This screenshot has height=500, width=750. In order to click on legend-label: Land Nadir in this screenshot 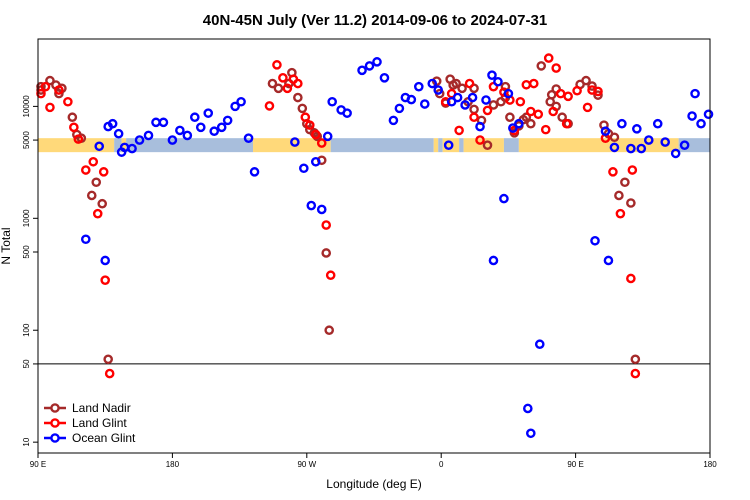, I will do `click(101, 408)`.